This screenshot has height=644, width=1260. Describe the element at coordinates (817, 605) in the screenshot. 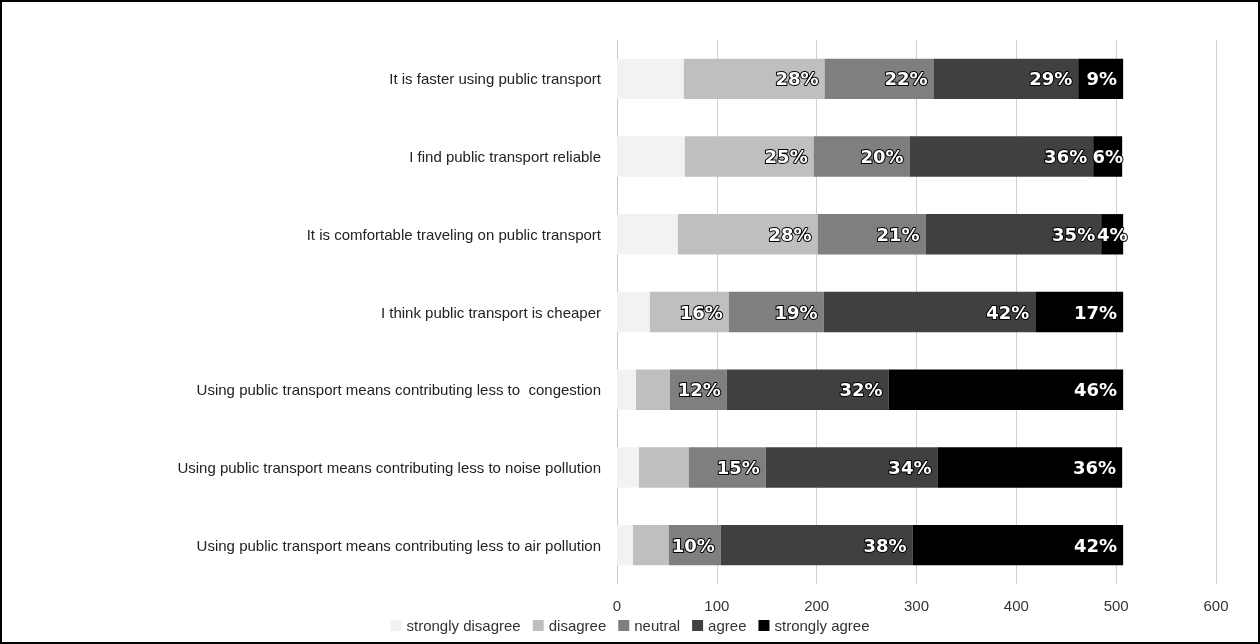

I see `x-tick-label: 200` at that location.